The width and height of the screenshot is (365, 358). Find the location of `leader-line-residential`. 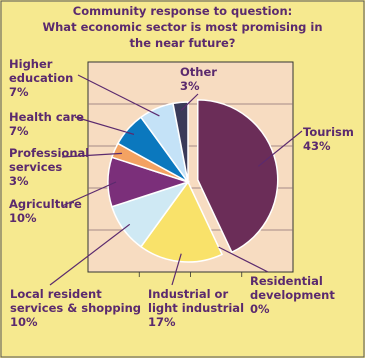

leader-line-residential is located at coordinates (243, 259).